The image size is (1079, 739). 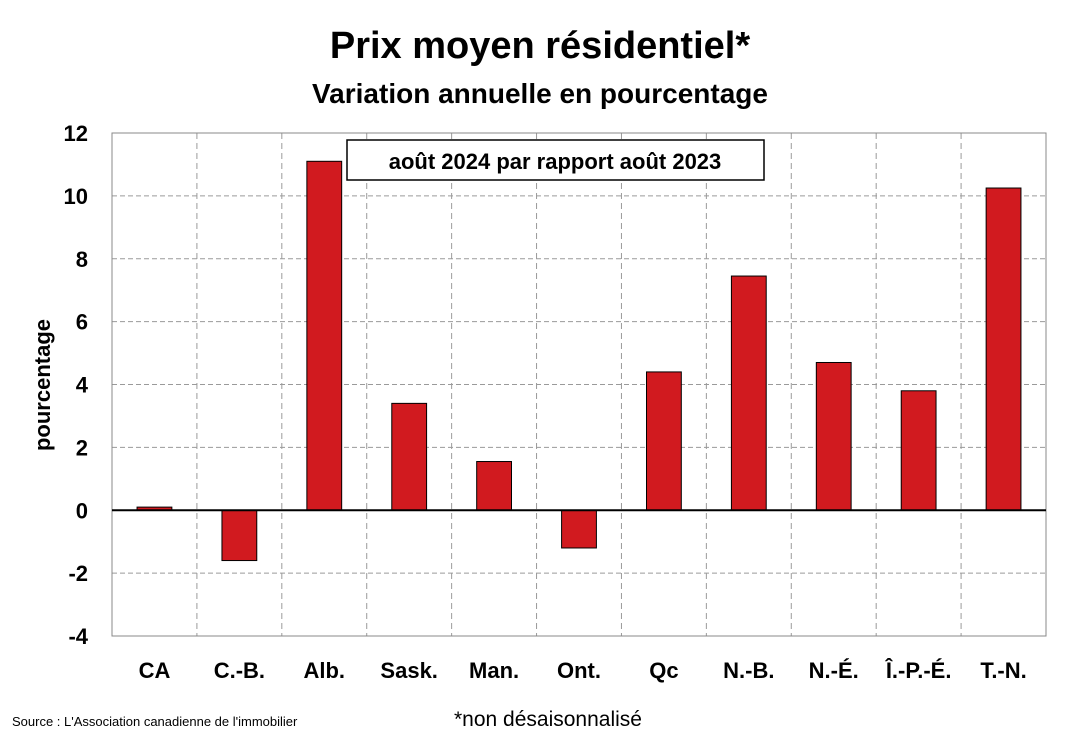 What do you see at coordinates (76, 133) in the screenshot?
I see `y-tick-label: 12` at bounding box center [76, 133].